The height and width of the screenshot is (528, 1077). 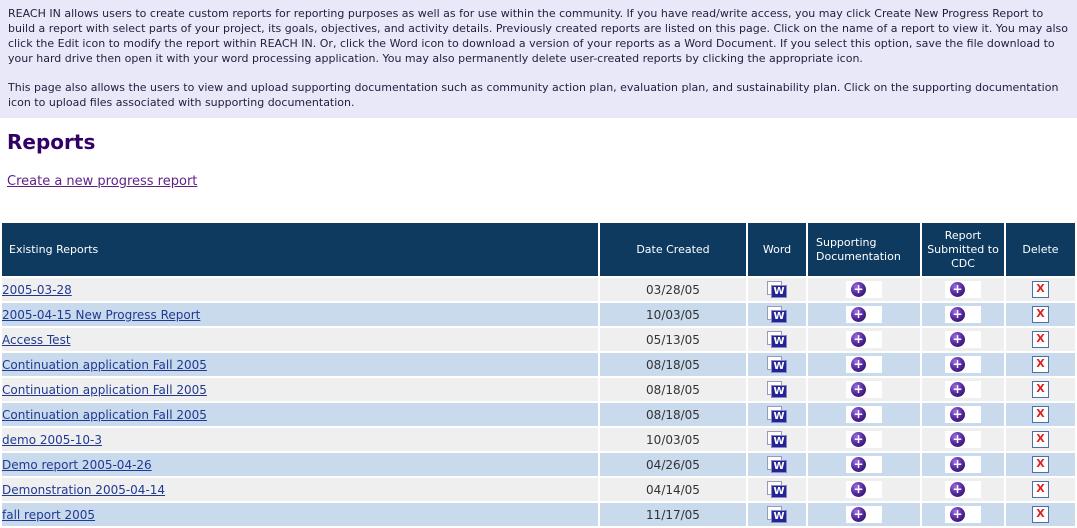 I want to click on report-link: 2005-03-28, so click(x=37, y=289).